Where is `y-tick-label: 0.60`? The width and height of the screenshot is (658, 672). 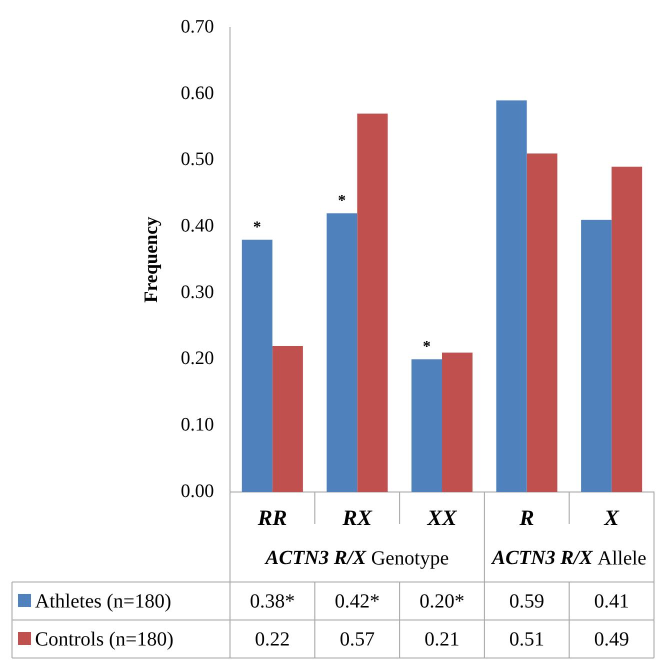
y-tick-label: 0.60 is located at coordinates (197, 93).